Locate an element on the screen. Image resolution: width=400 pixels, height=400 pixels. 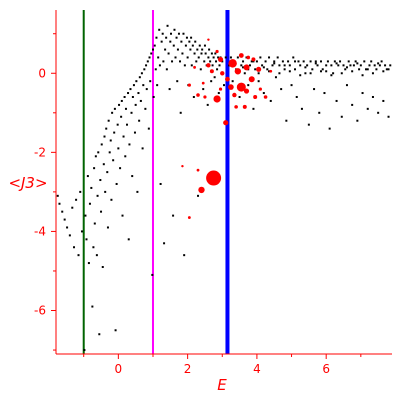
x-tick-label: 6 is located at coordinates (326, 369).